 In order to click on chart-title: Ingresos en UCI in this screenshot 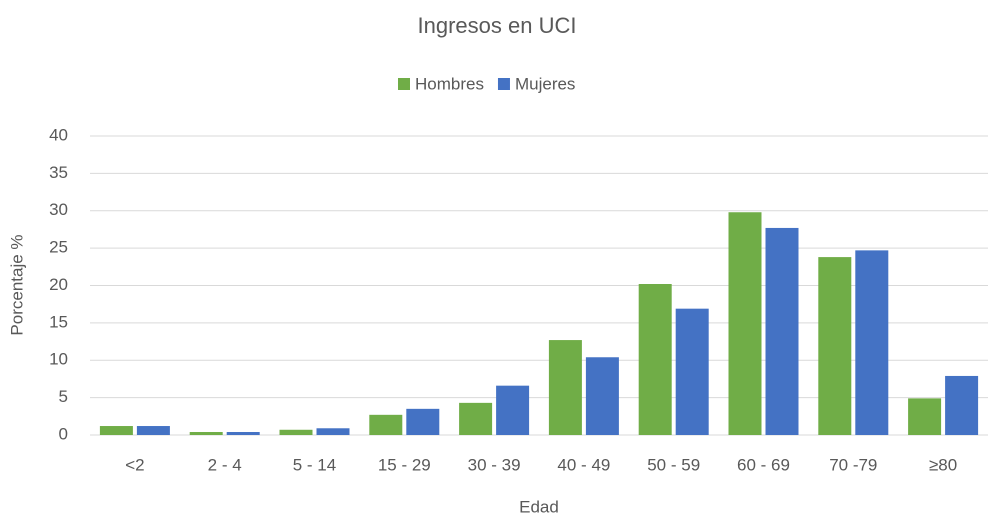, I will do `click(497, 25)`.